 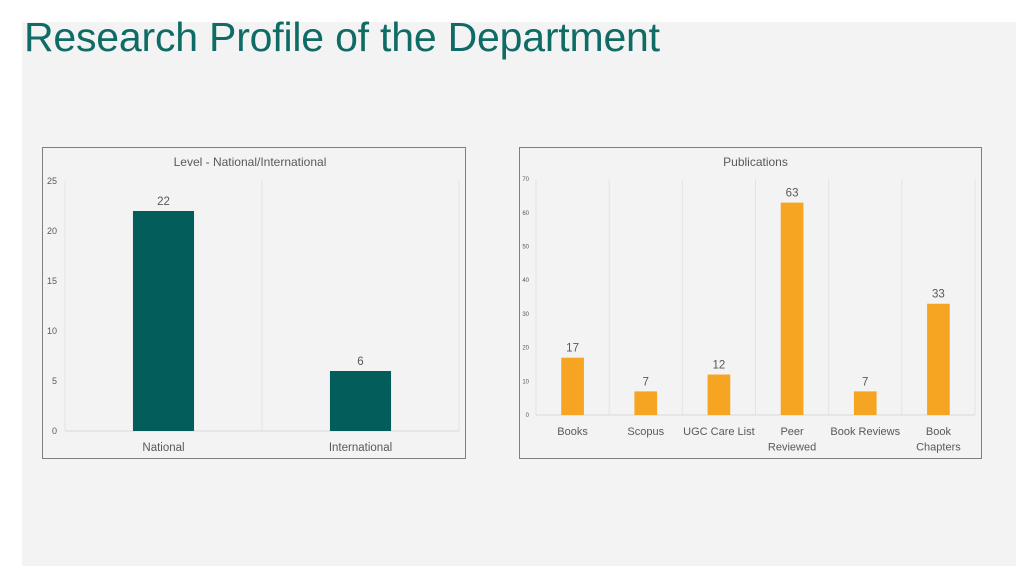 I want to click on data-label: 12, so click(x=719, y=366).